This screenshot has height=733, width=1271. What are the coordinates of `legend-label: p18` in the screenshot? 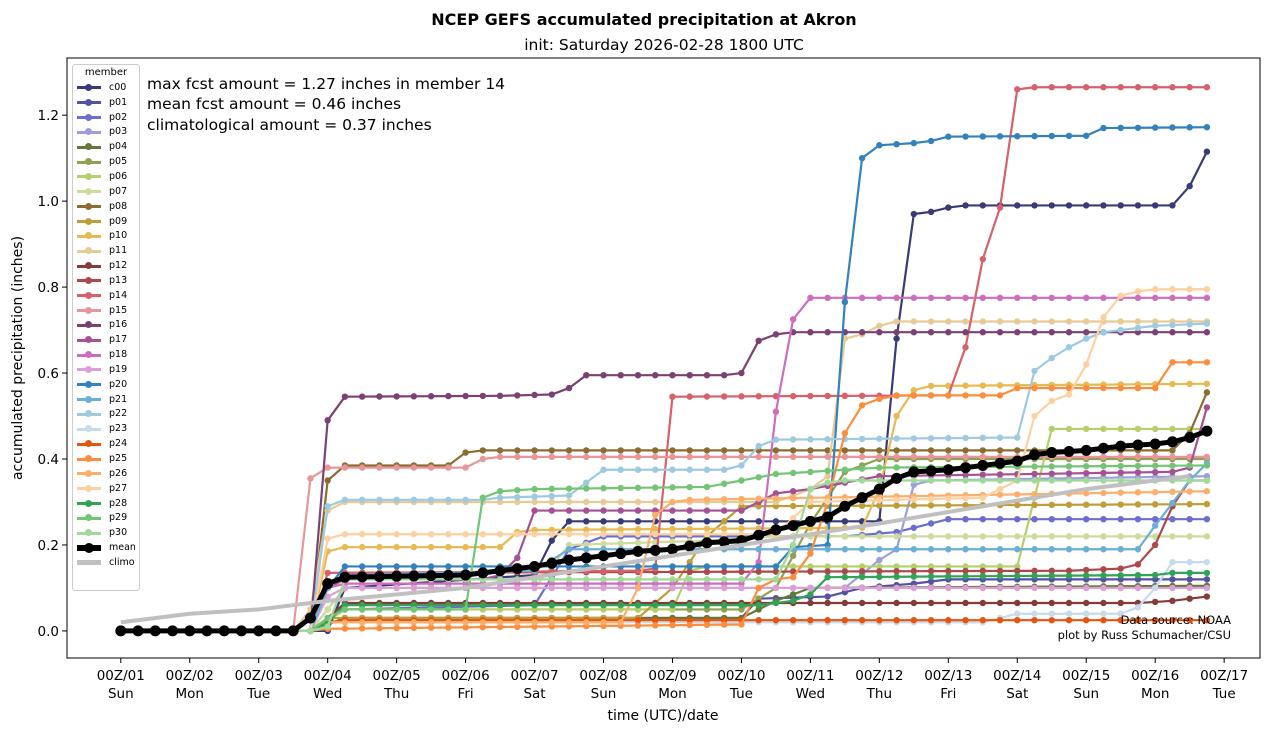 It's located at (118, 355).